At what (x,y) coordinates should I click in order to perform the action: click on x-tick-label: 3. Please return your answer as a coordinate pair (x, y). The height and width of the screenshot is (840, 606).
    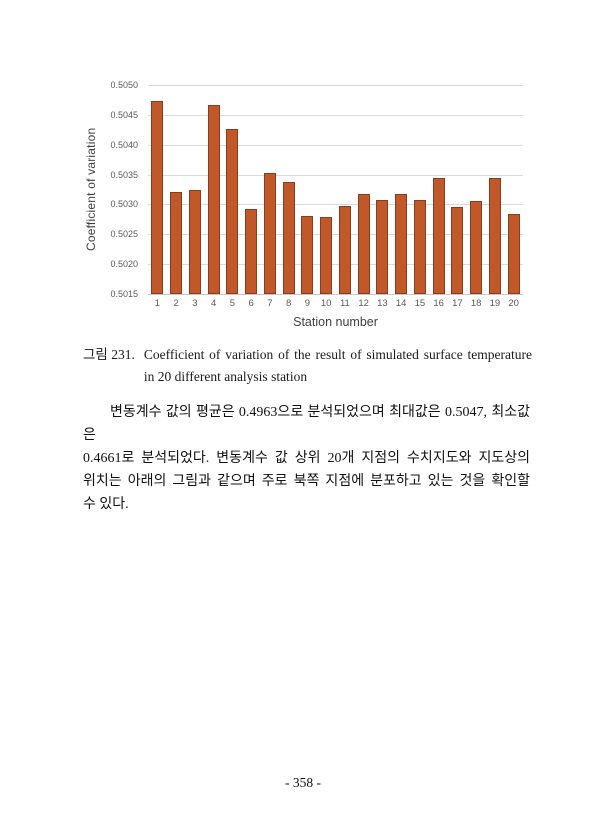
    Looking at the image, I should click on (195, 303).